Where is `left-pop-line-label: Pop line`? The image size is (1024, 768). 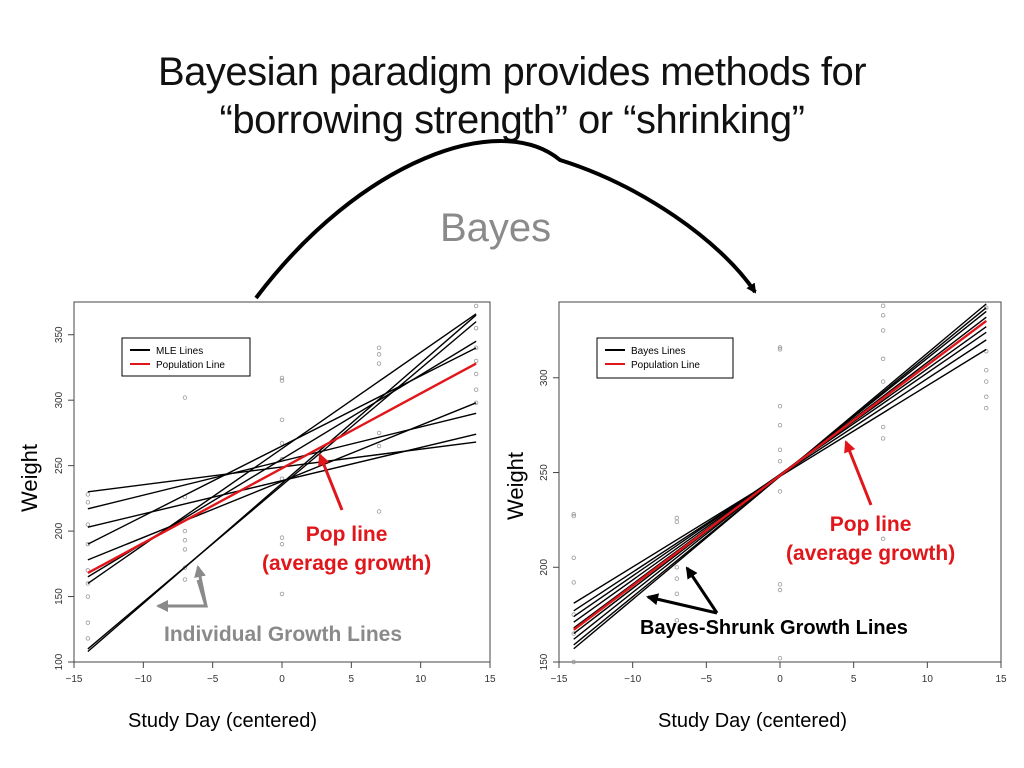
left-pop-line-label: Pop line is located at coordinates (346, 534).